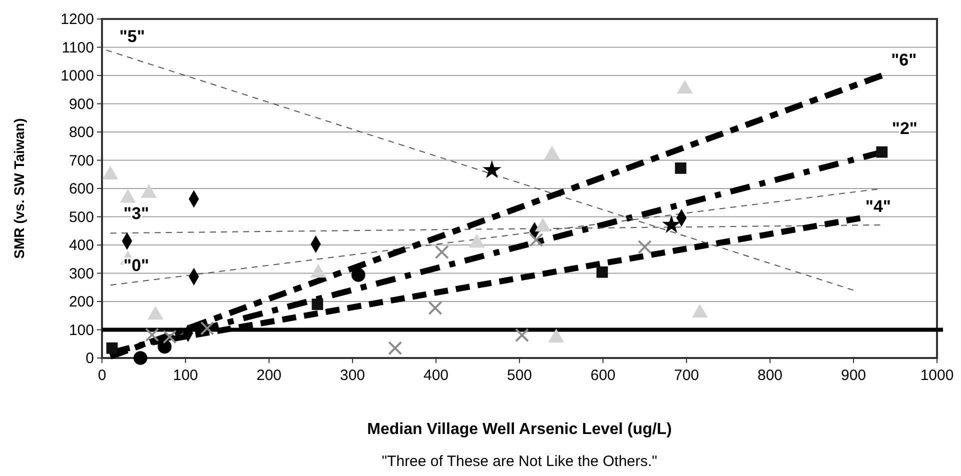 Image resolution: width=961 pixels, height=476 pixels. I want to click on series-label: "2", so click(905, 128).